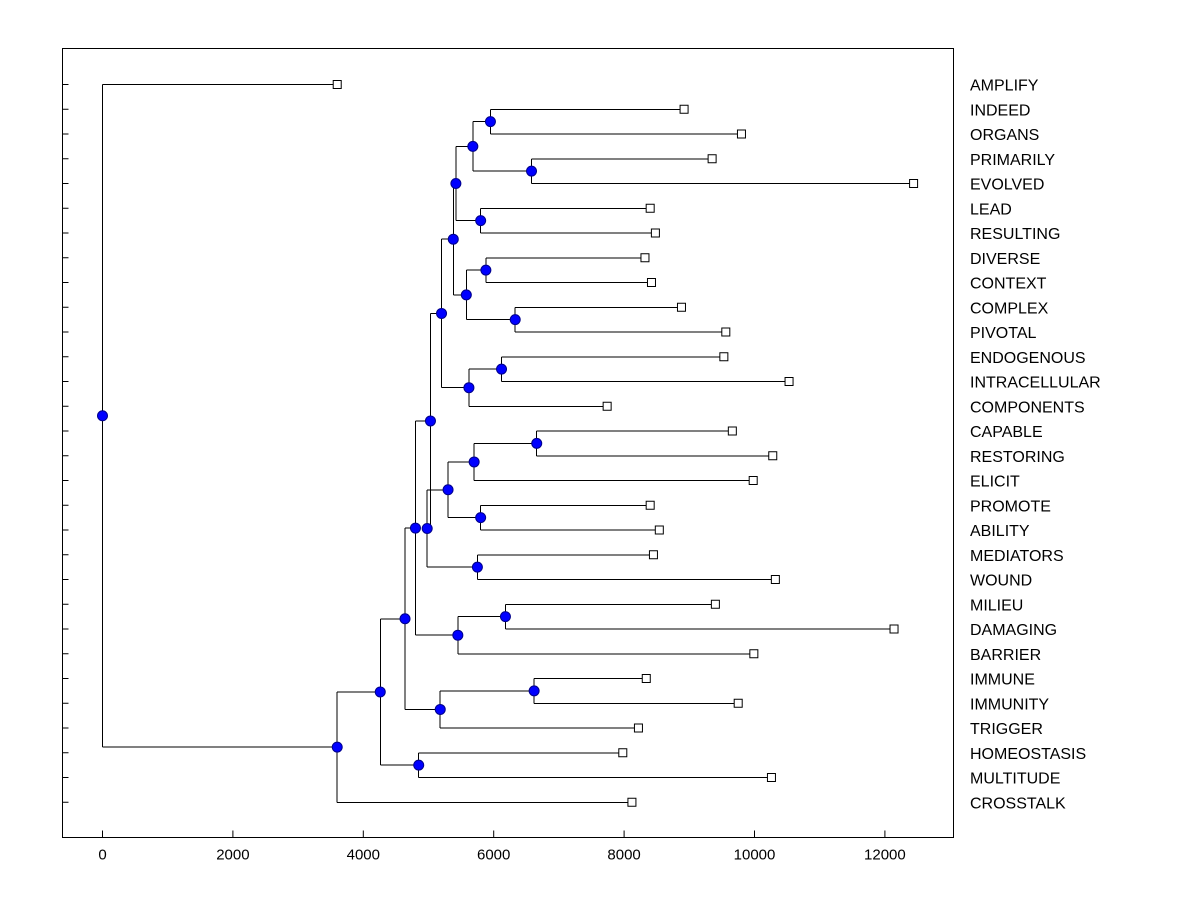 The height and width of the screenshot is (905, 1200). I want to click on leaf-label: DAMAGING, so click(1013, 630).